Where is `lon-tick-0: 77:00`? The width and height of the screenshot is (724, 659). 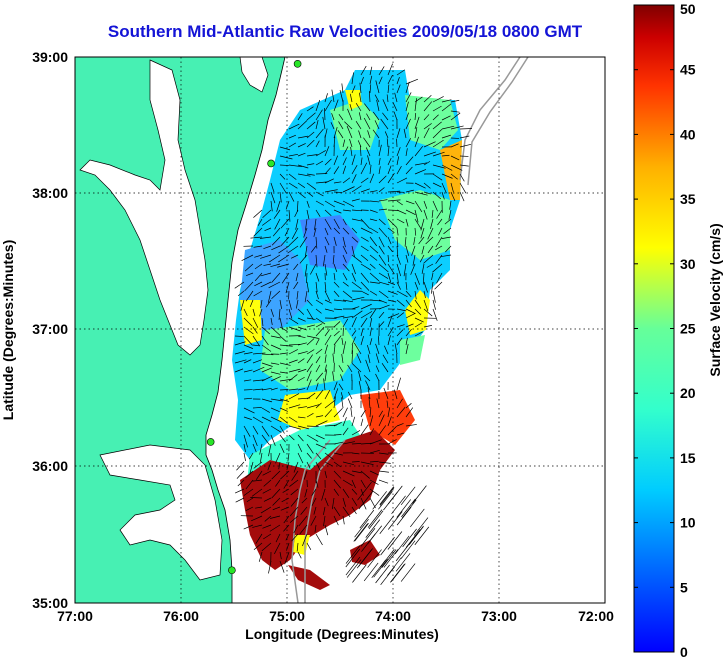
lon-tick-0: 77:00 is located at coordinates (75, 616).